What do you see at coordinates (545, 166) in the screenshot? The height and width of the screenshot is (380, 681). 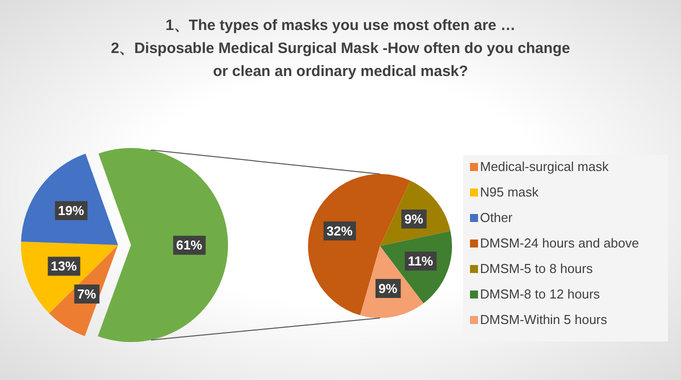 I see `legend-label: Medical-surgical mask` at bounding box center [545, 166].